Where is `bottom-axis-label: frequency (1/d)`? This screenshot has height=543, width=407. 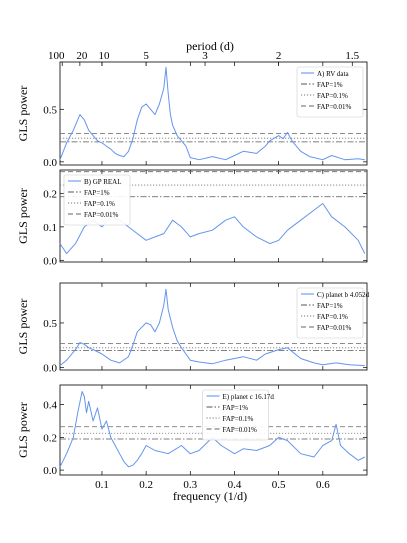
bottom-axis-label: frequency (1/d) is located at coordinates (210, 496).